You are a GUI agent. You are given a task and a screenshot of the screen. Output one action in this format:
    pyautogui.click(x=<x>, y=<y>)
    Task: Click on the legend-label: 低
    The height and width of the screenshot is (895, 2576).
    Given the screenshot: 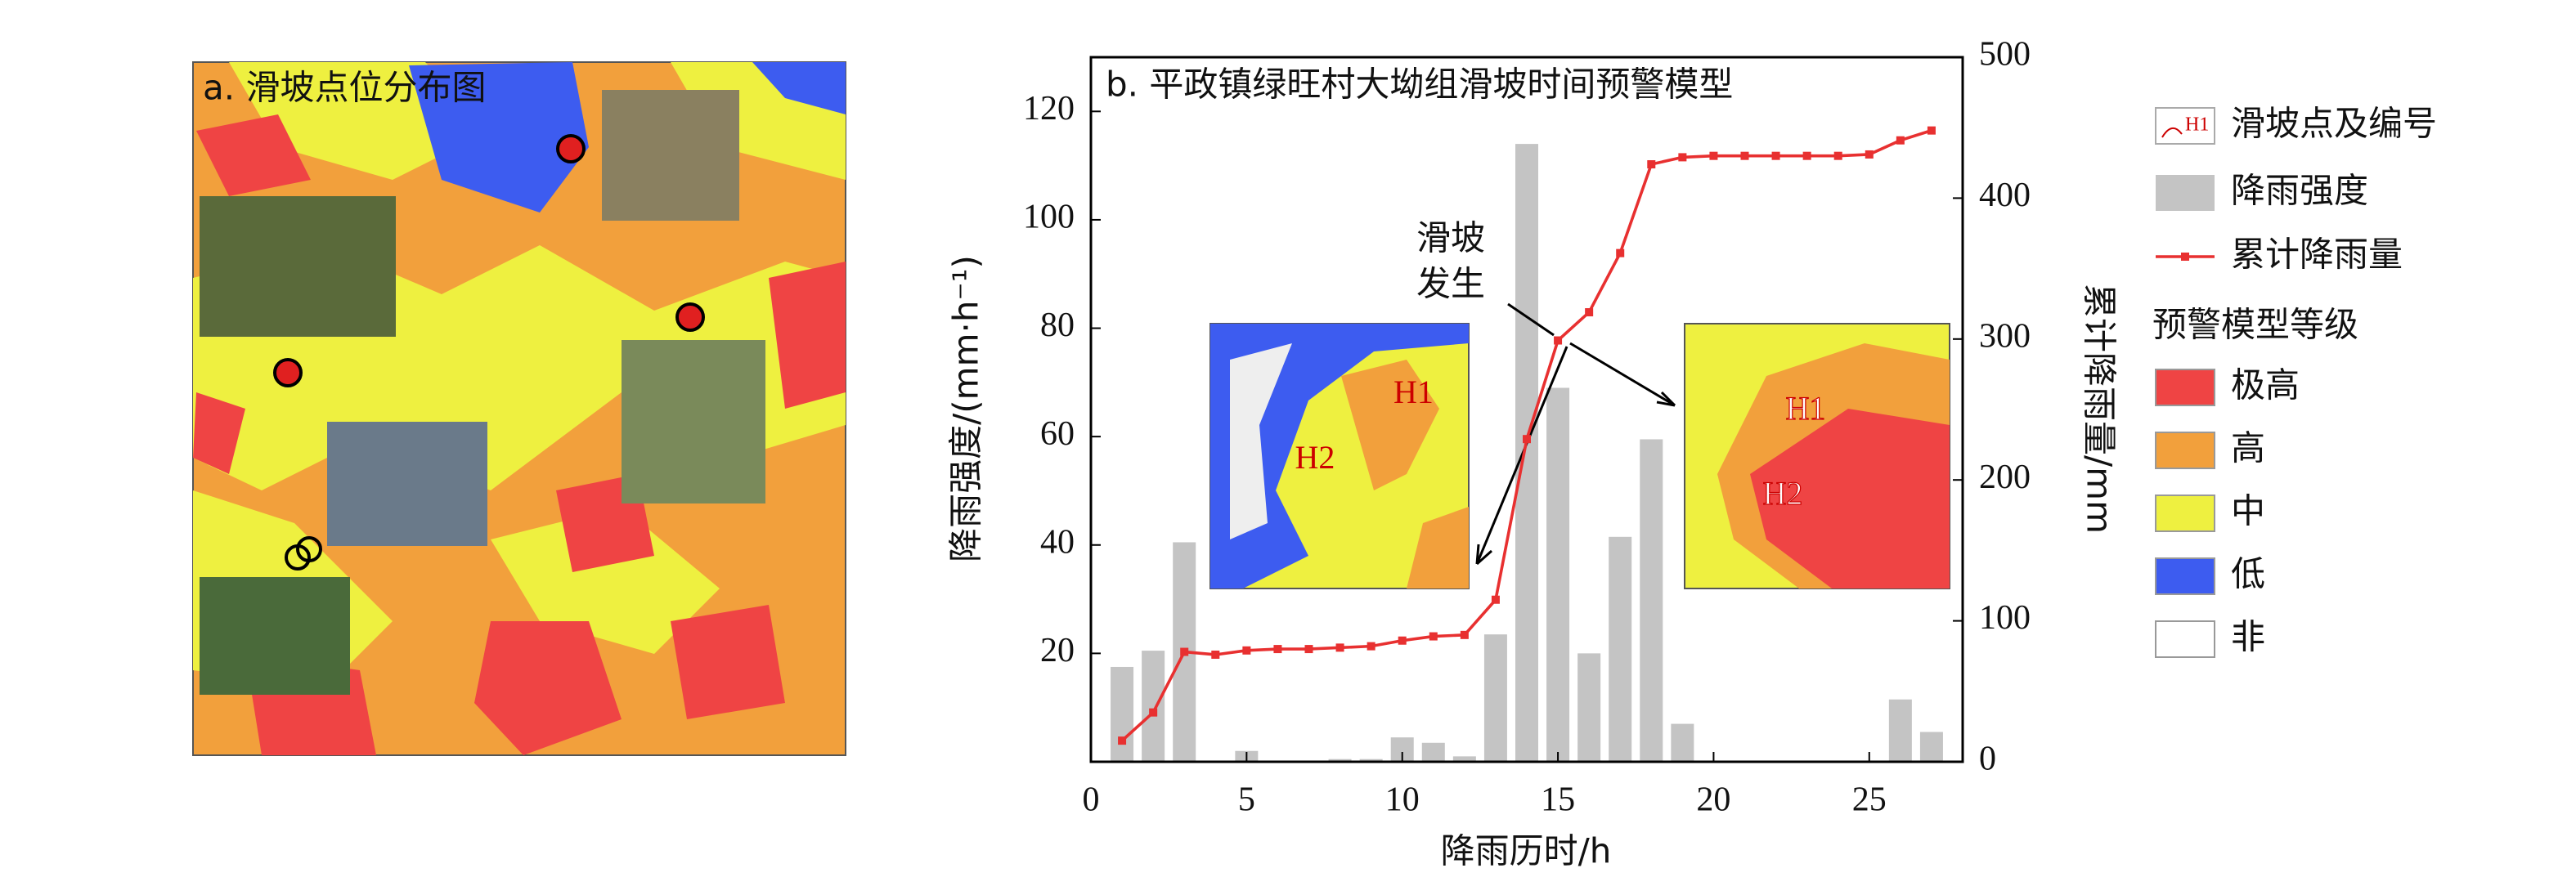 What is the action you would take?
    pyautogui.click(x=2248, y=574)
    